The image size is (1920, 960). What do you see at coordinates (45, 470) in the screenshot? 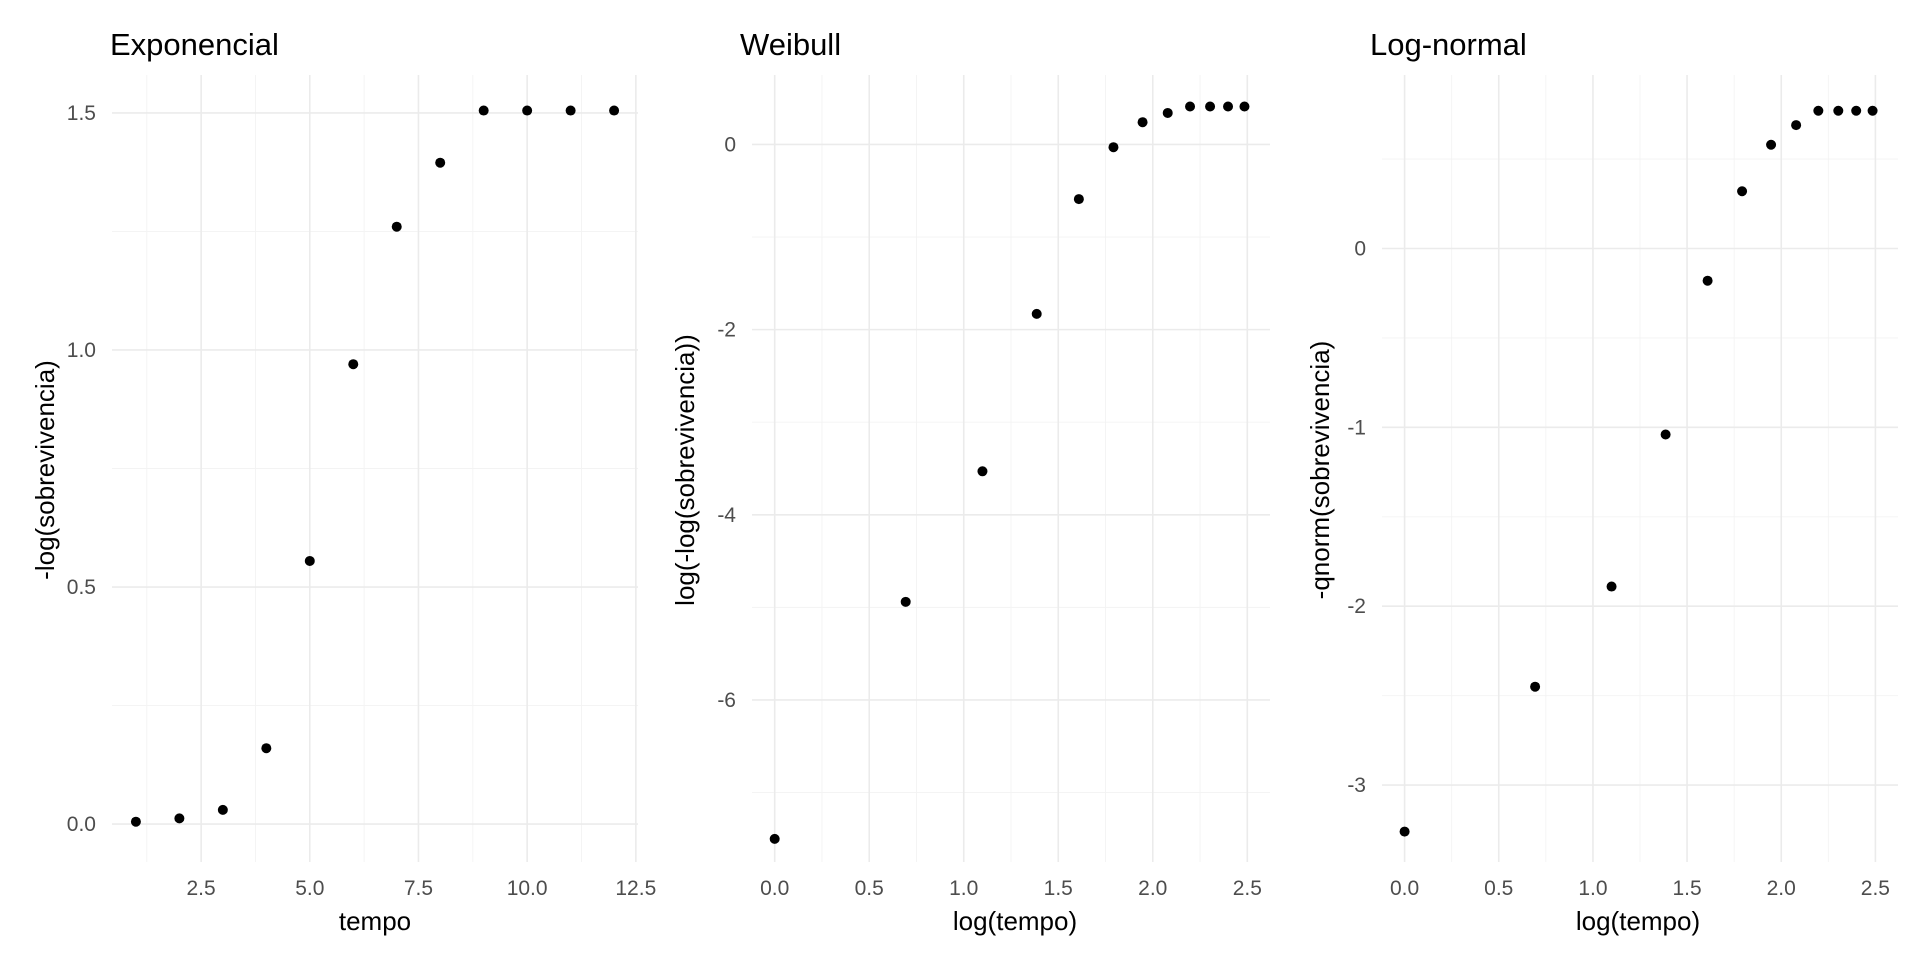
I see `y-axis-title-exponencial: -log(sobrevivencia)` at bounding box center [45, 470].